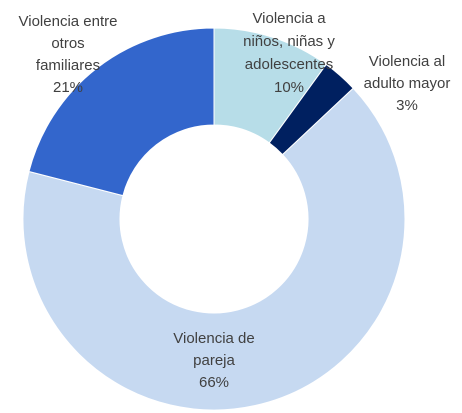 The height and width of the screenshot is (413, 462). Describe the element at coordinates (289, 18) in the screenshot. I see `slice-label-ninos: Violencia a` at that location.